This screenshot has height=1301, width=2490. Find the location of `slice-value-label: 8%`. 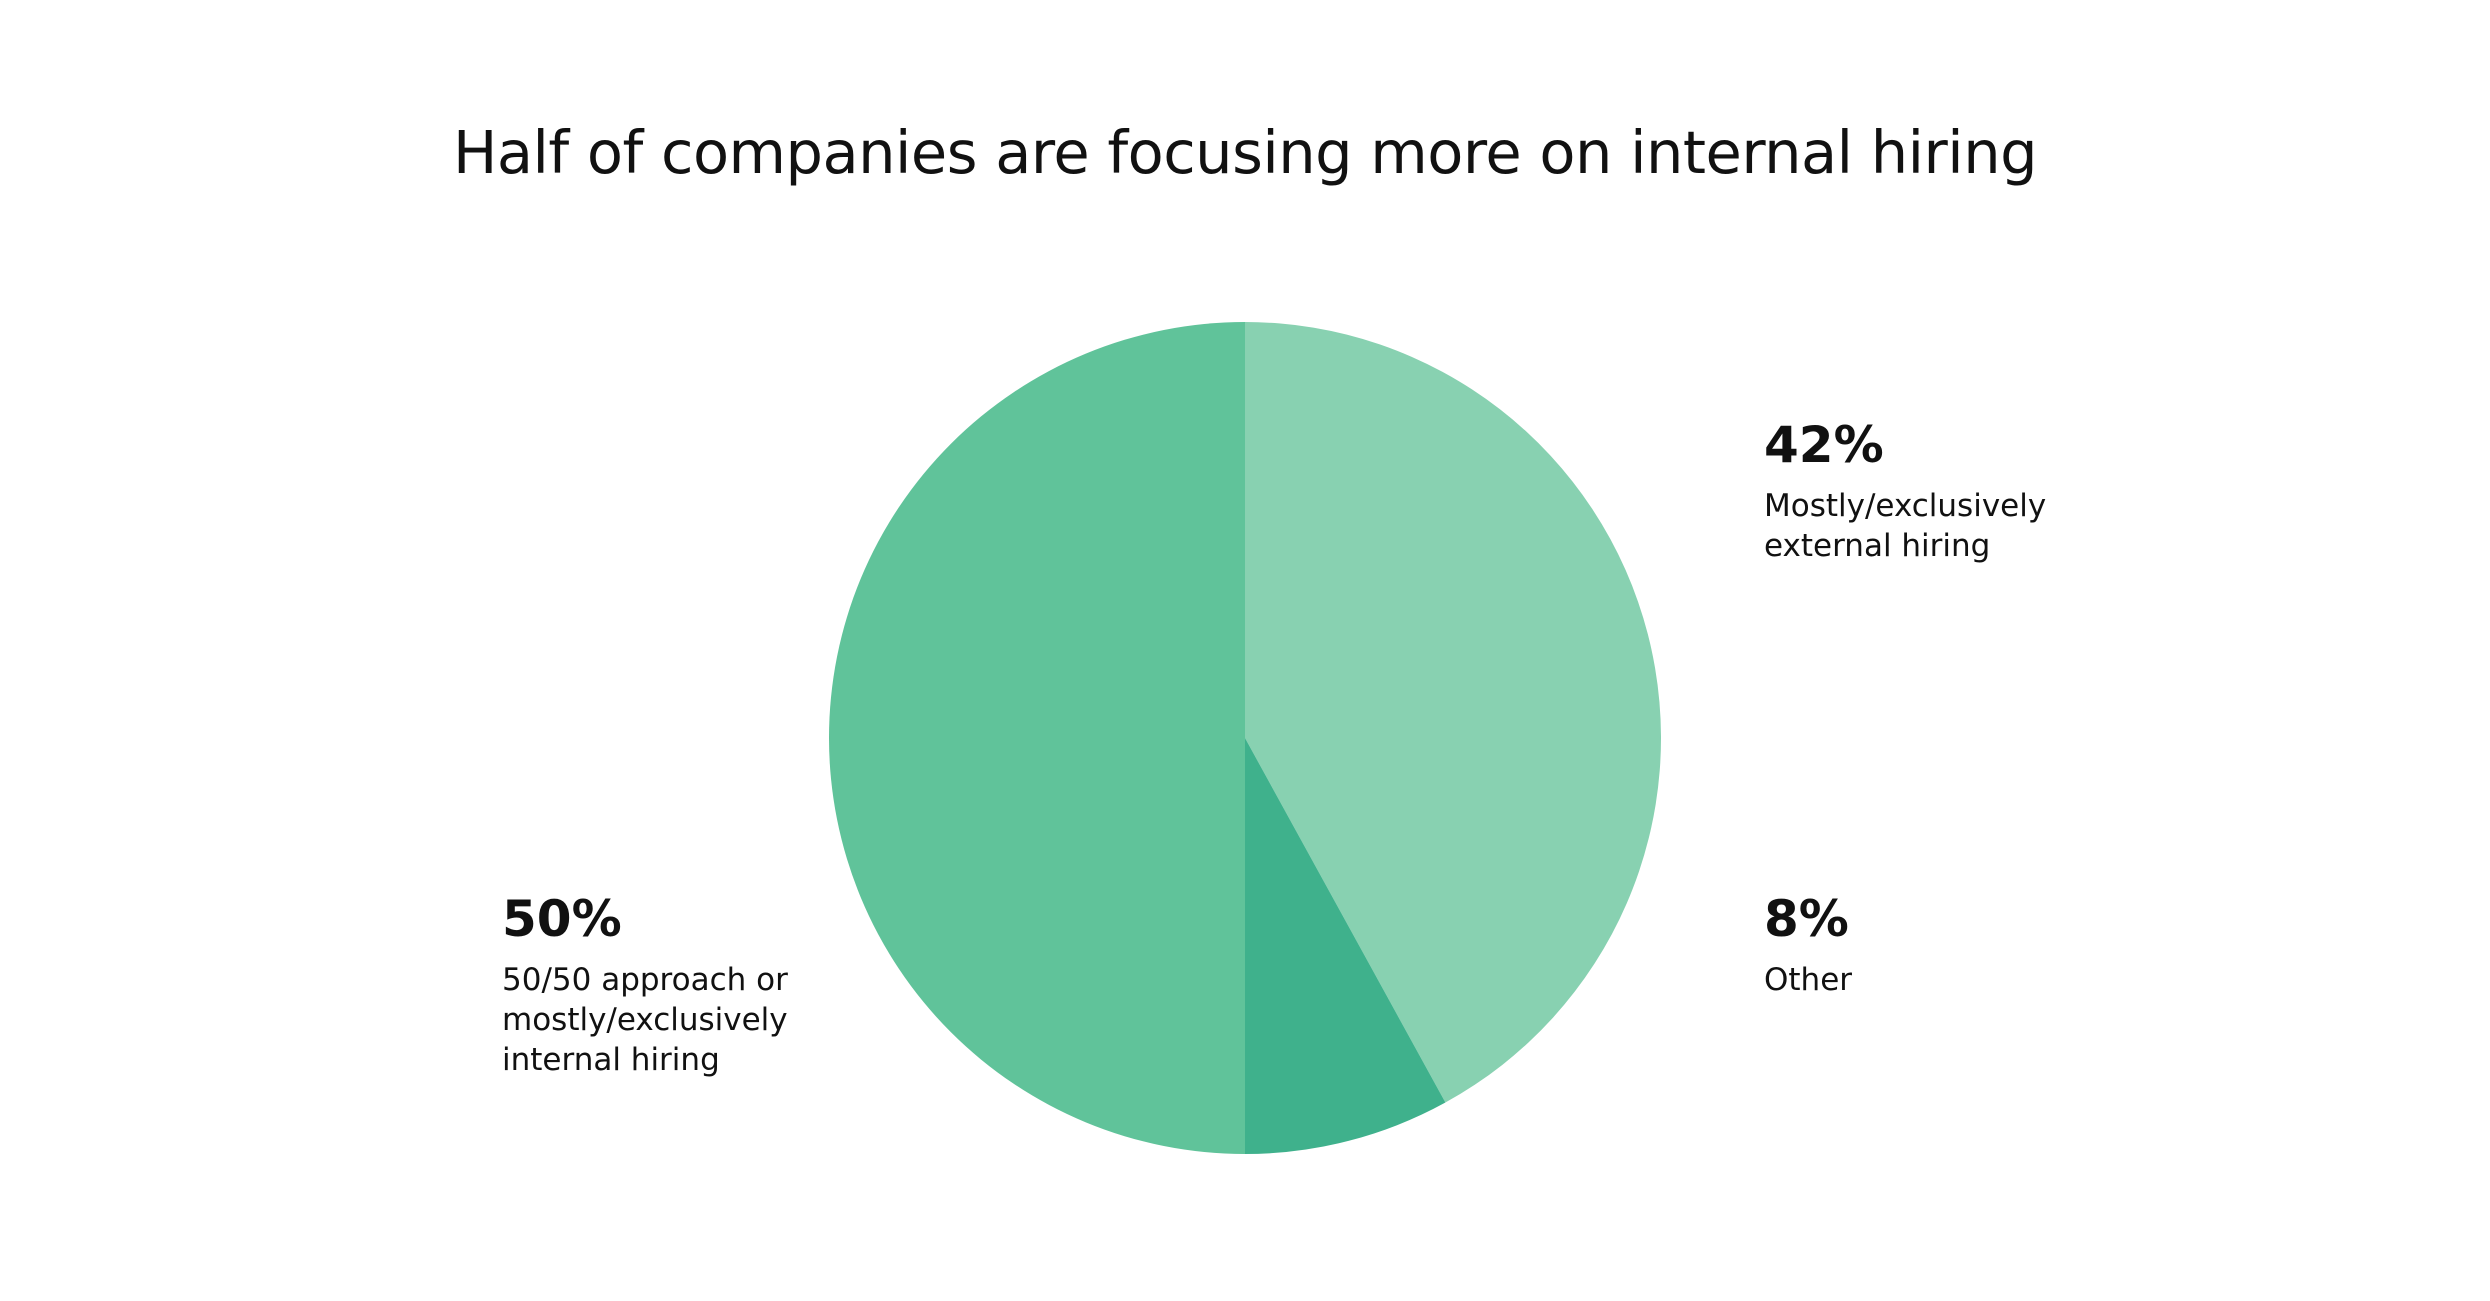

slice-value-label: 8% is located at coordinates (1806, 919).